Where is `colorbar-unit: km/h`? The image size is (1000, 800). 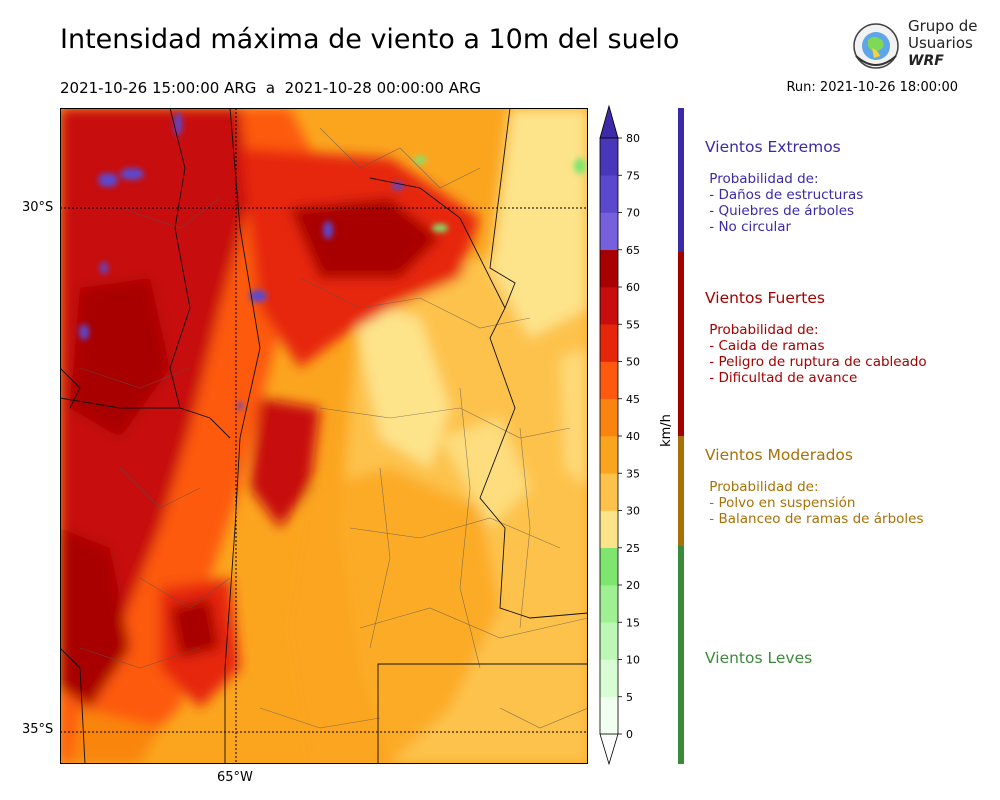 colorbar-unit: km/h is located at coordinates (666, 430).